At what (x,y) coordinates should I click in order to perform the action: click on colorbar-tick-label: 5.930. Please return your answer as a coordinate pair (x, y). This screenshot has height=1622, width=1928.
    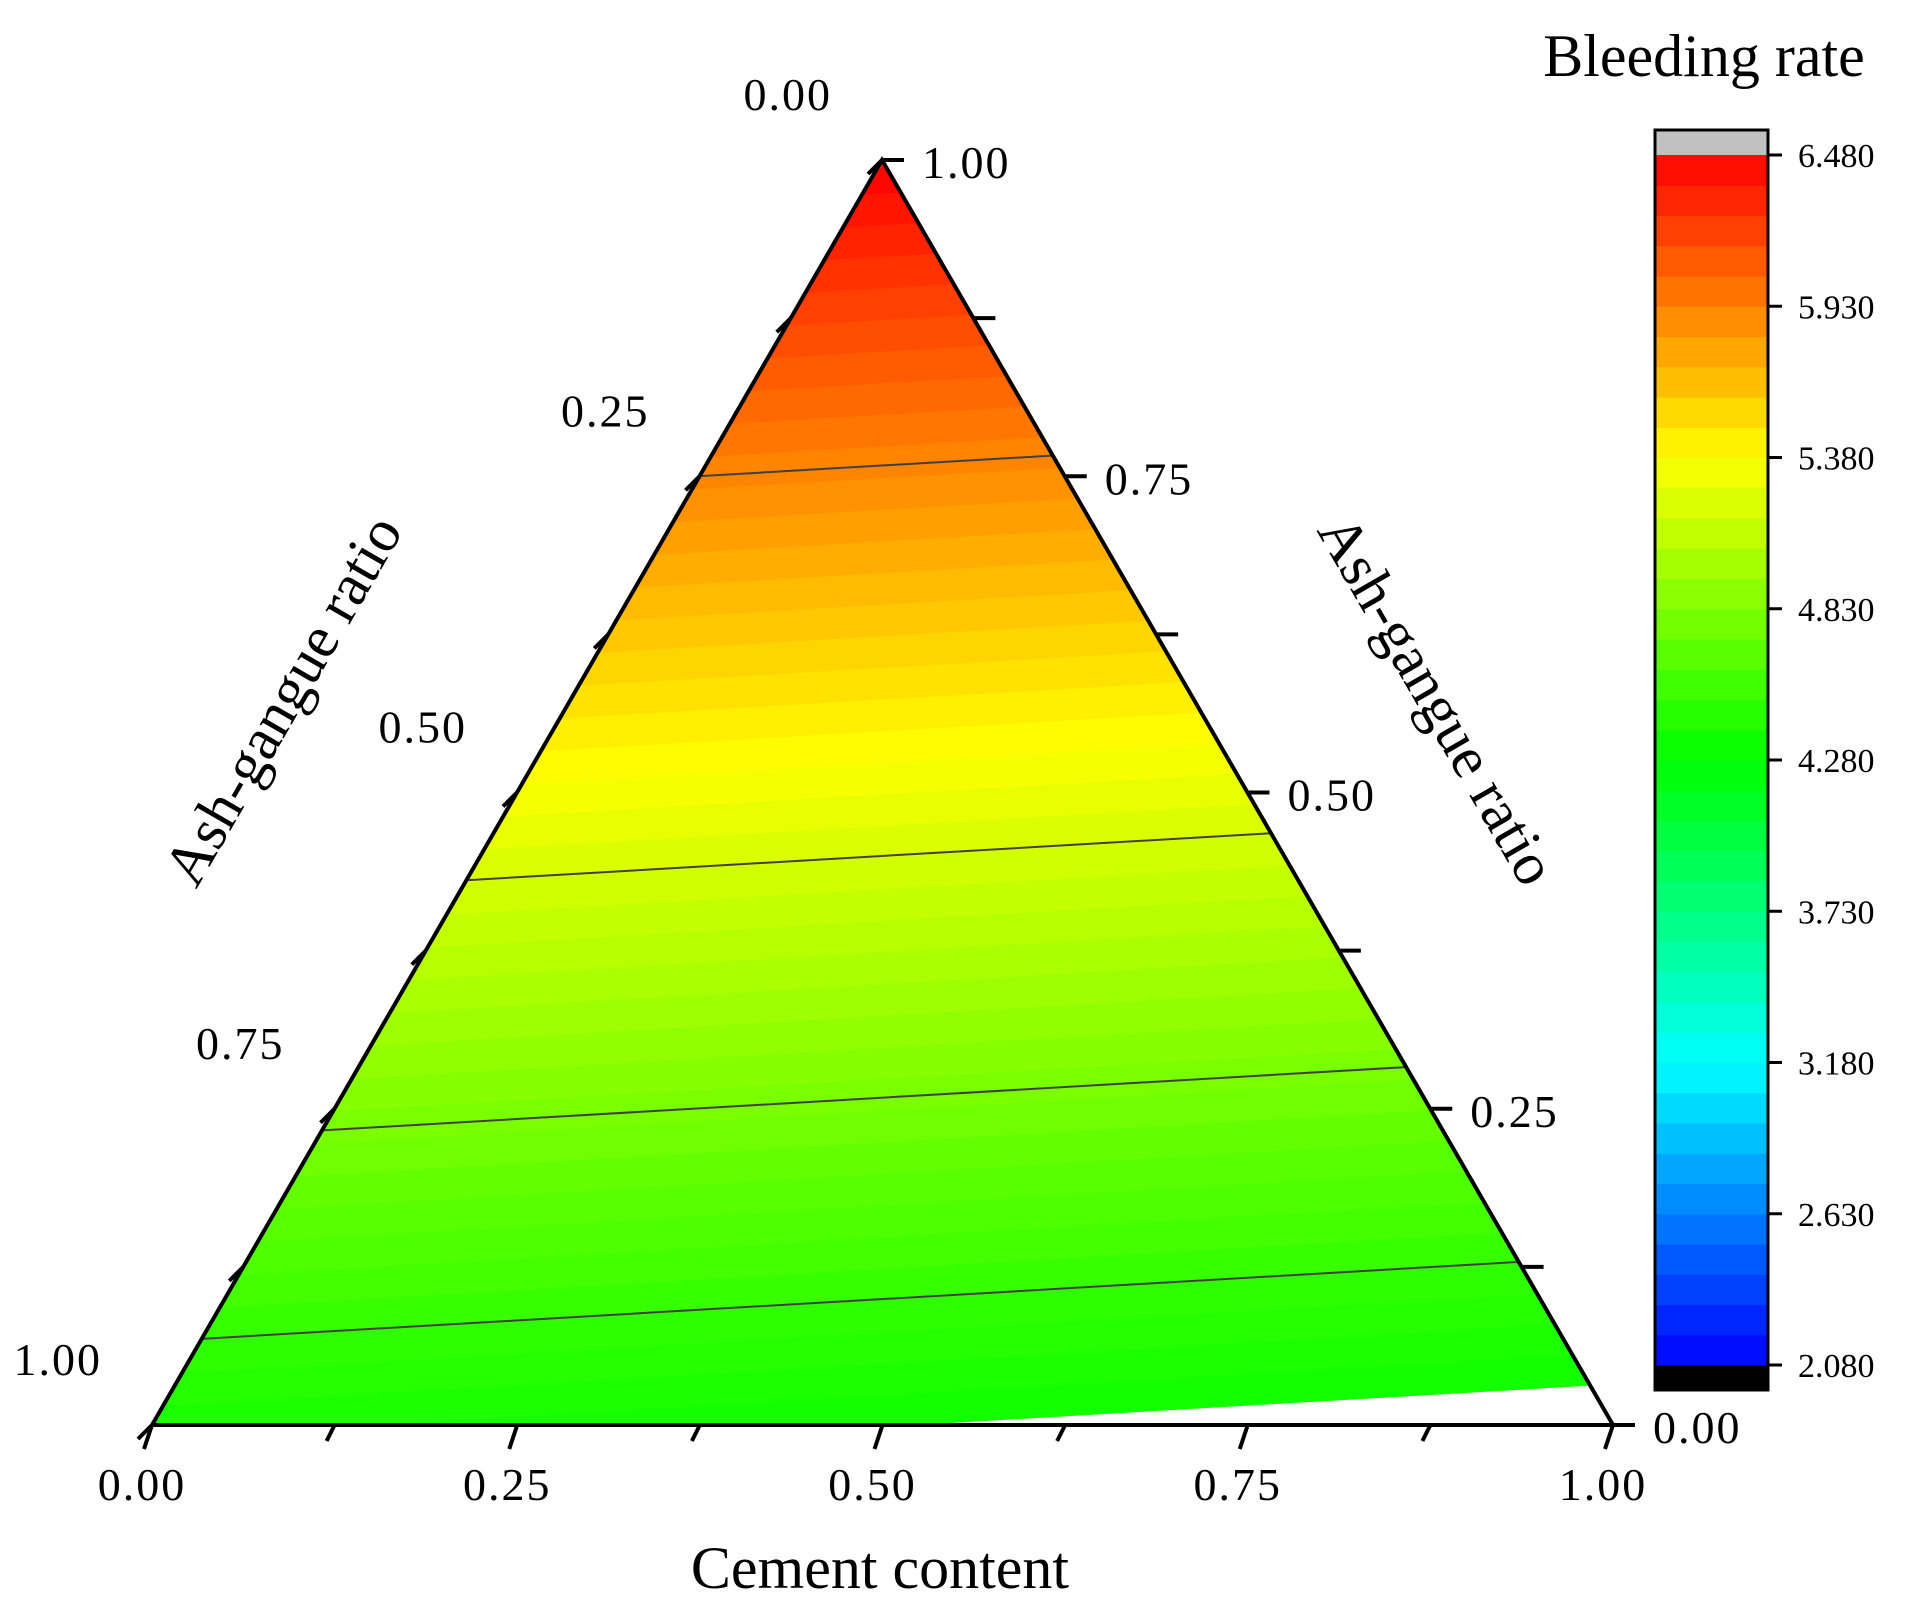
    Looking at the image, I should click on (1836, 307).